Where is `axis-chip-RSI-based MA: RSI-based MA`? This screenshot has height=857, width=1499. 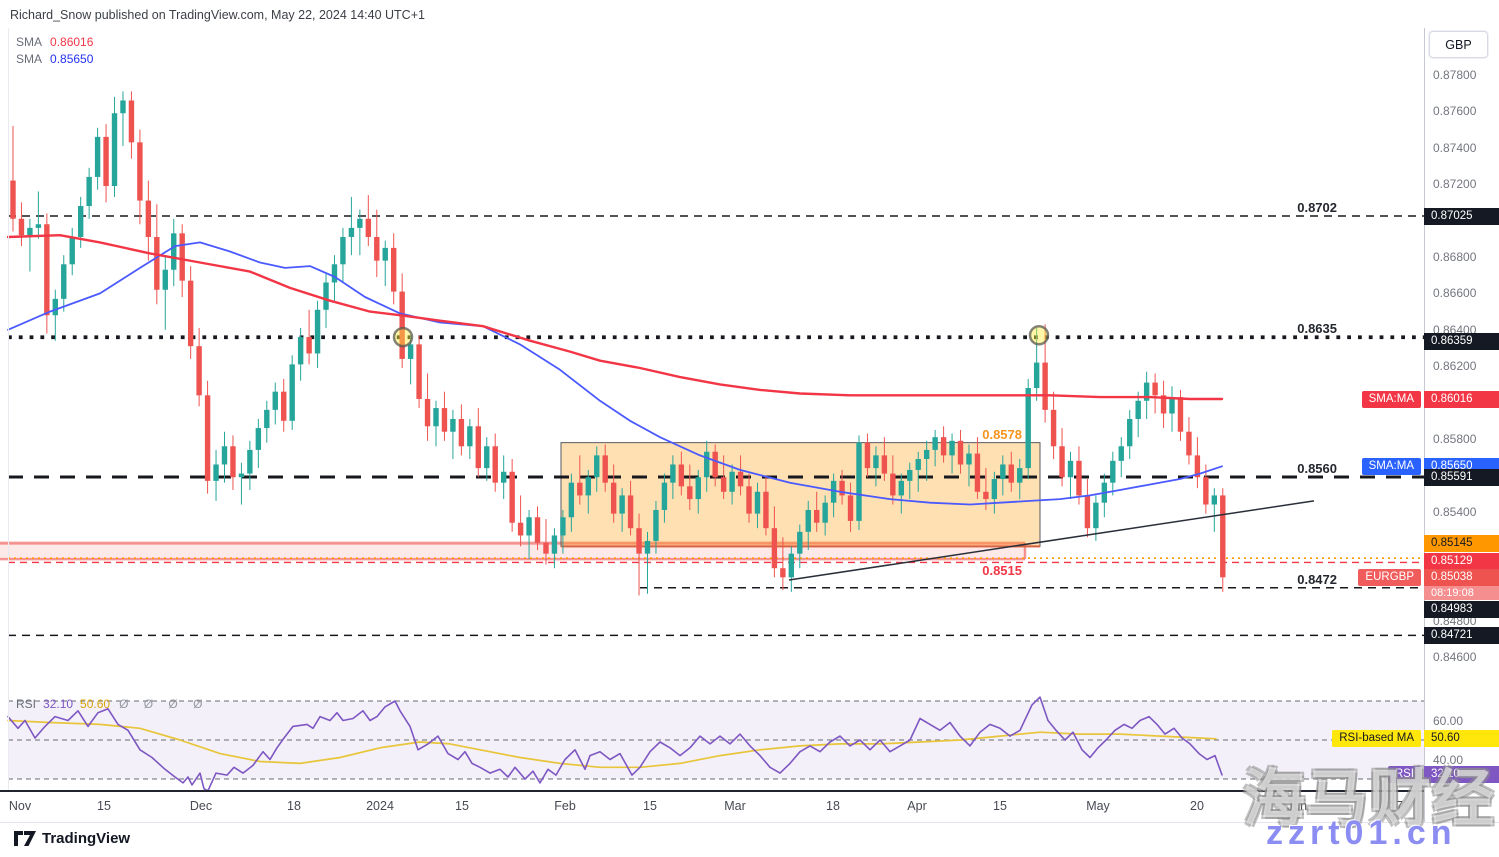 axis-chip-RSI-based MA: RSI-based MA is located at coordinates (1376, 739).